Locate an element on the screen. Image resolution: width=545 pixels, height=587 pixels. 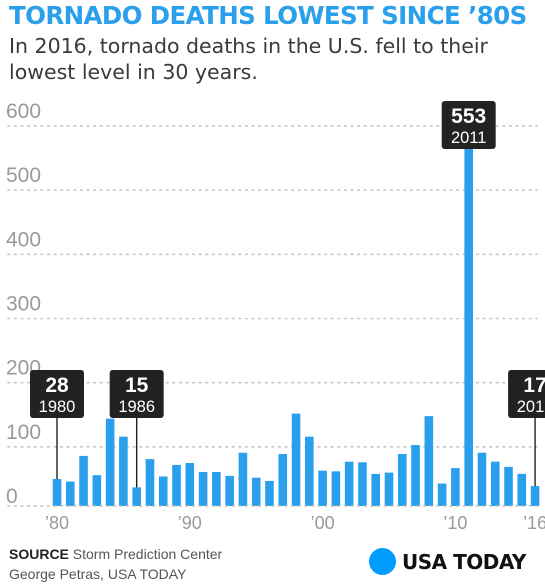
callout-year: 1980 is located at coordinates (57, 407).